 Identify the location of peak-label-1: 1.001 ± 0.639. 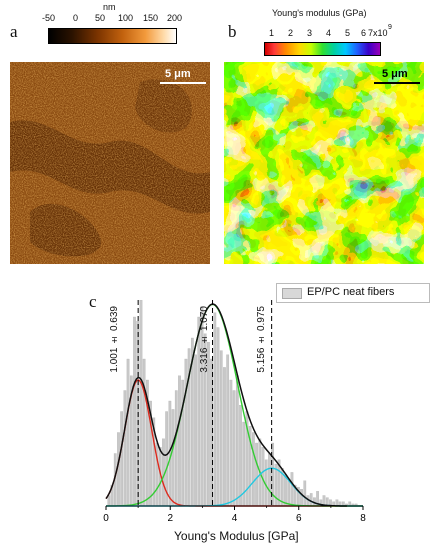
(114, 339).